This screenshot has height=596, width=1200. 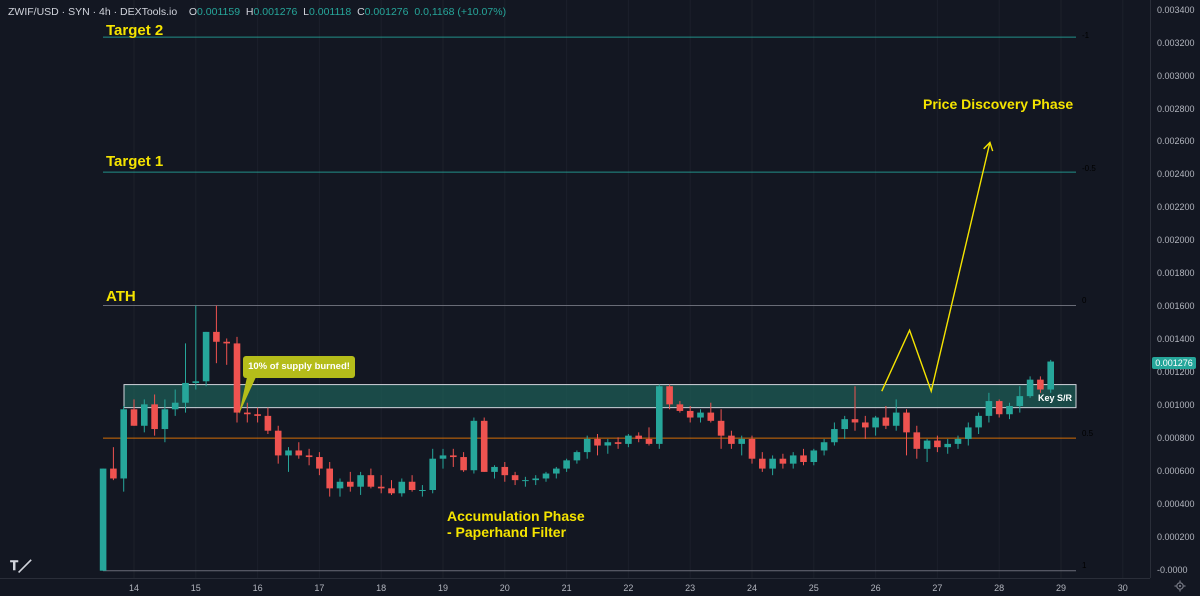 What do you see at coordinates (1055, 398) in the screenshot?
I see `key-sr-label: Key S/R` at bounding box center [1055, 398].